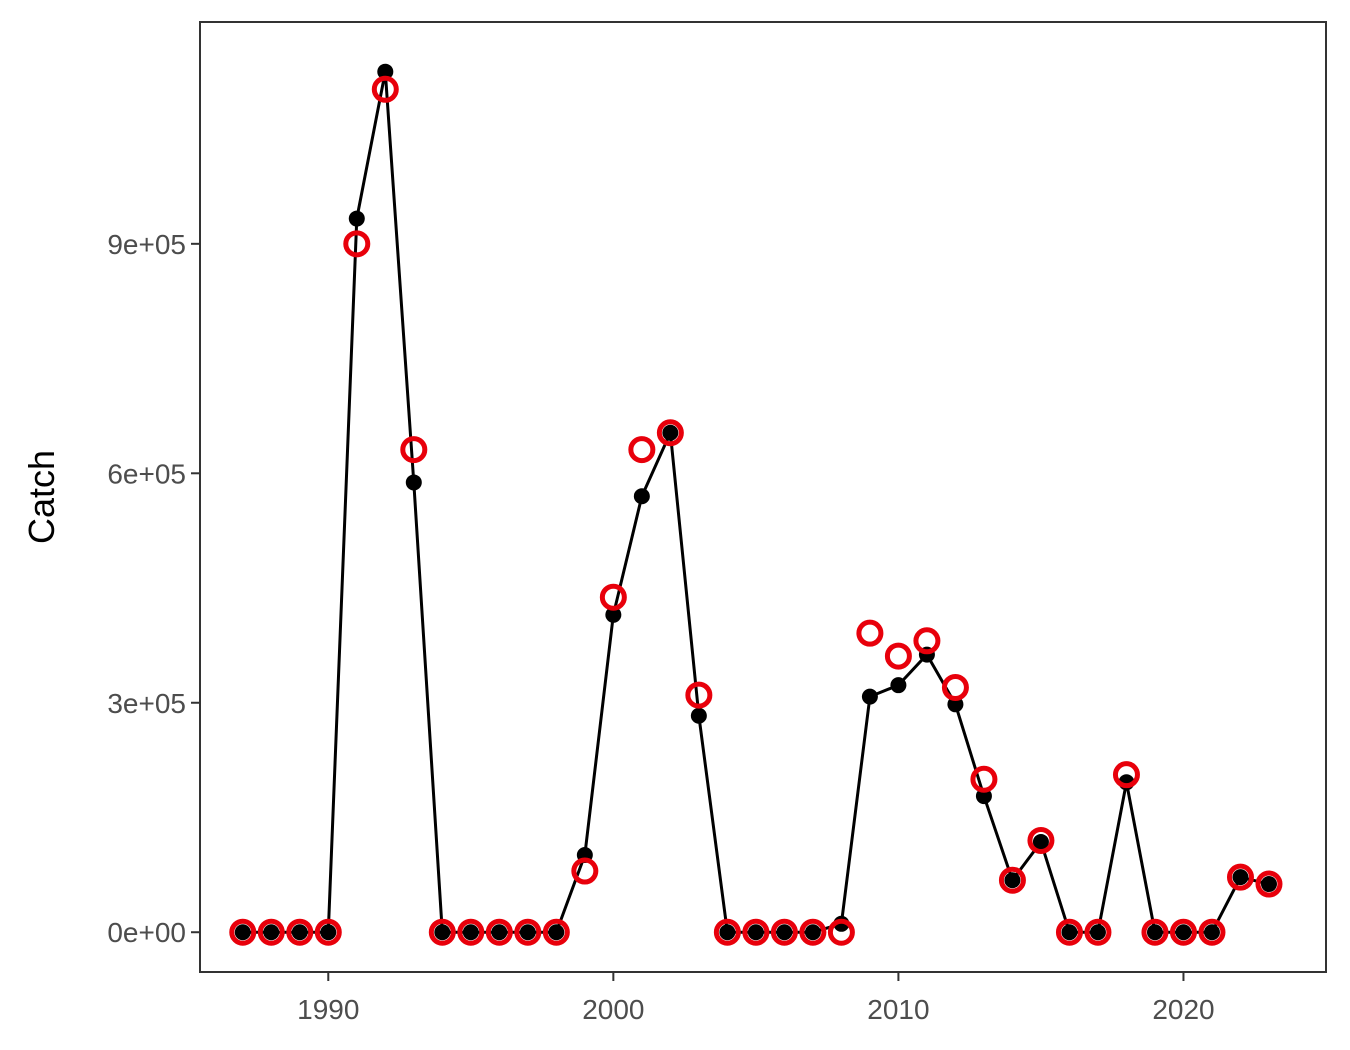 This screenshot has width=1350, height=1050. What do you see at coordinates (613, 1009) in the screenshot?
I see `x-tick-label: 2000` at bounding box center [613, 1009].